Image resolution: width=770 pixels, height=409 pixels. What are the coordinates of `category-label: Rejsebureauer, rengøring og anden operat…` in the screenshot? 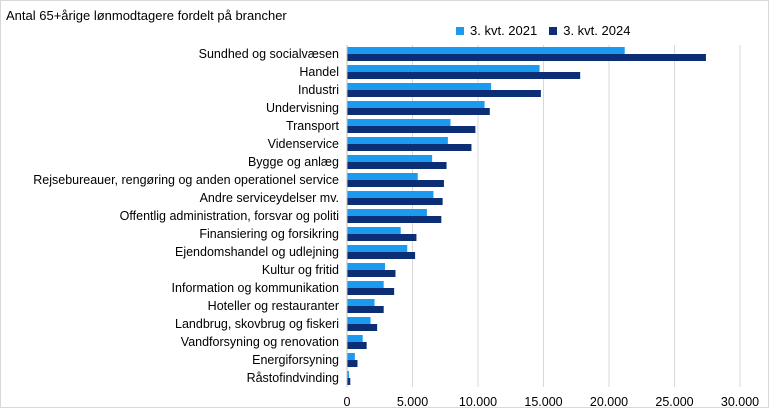 It's located at (186, 180).